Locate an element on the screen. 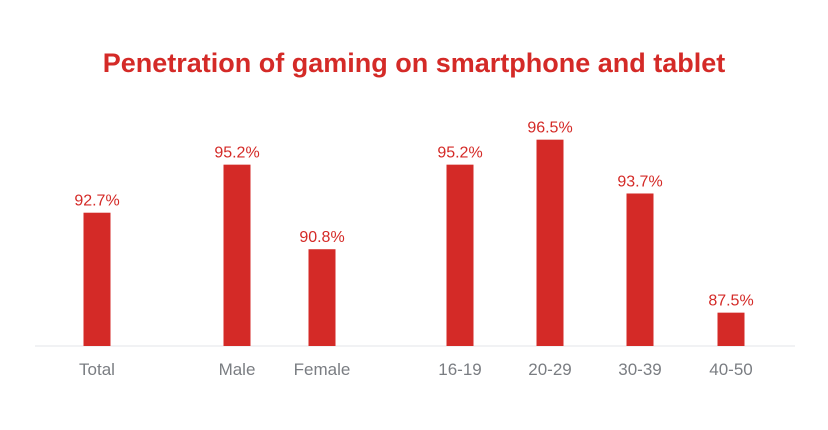  value-label-total: 92.7% is located at coordinates (96, 201).